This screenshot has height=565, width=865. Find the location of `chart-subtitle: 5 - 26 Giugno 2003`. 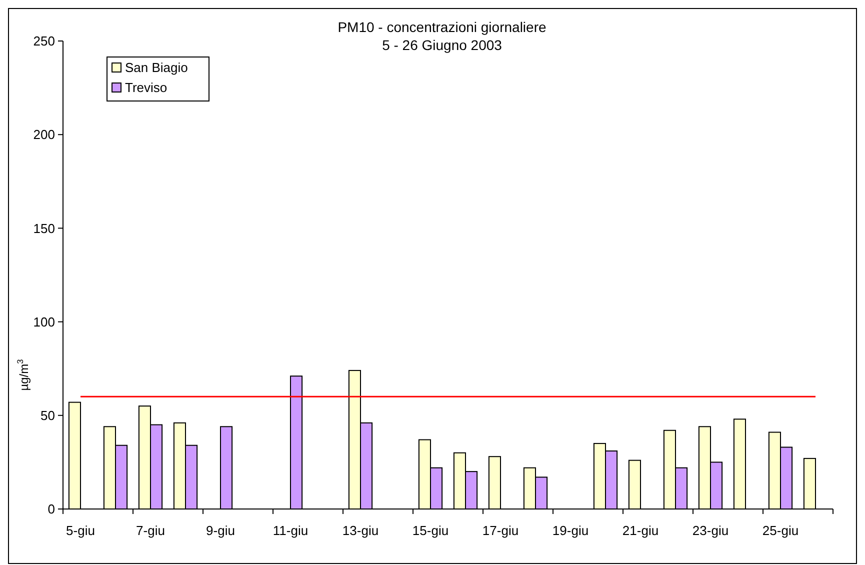

chart-subtitle: 5 - 26 Giugno 2003 is located at coordinates (442, 45).